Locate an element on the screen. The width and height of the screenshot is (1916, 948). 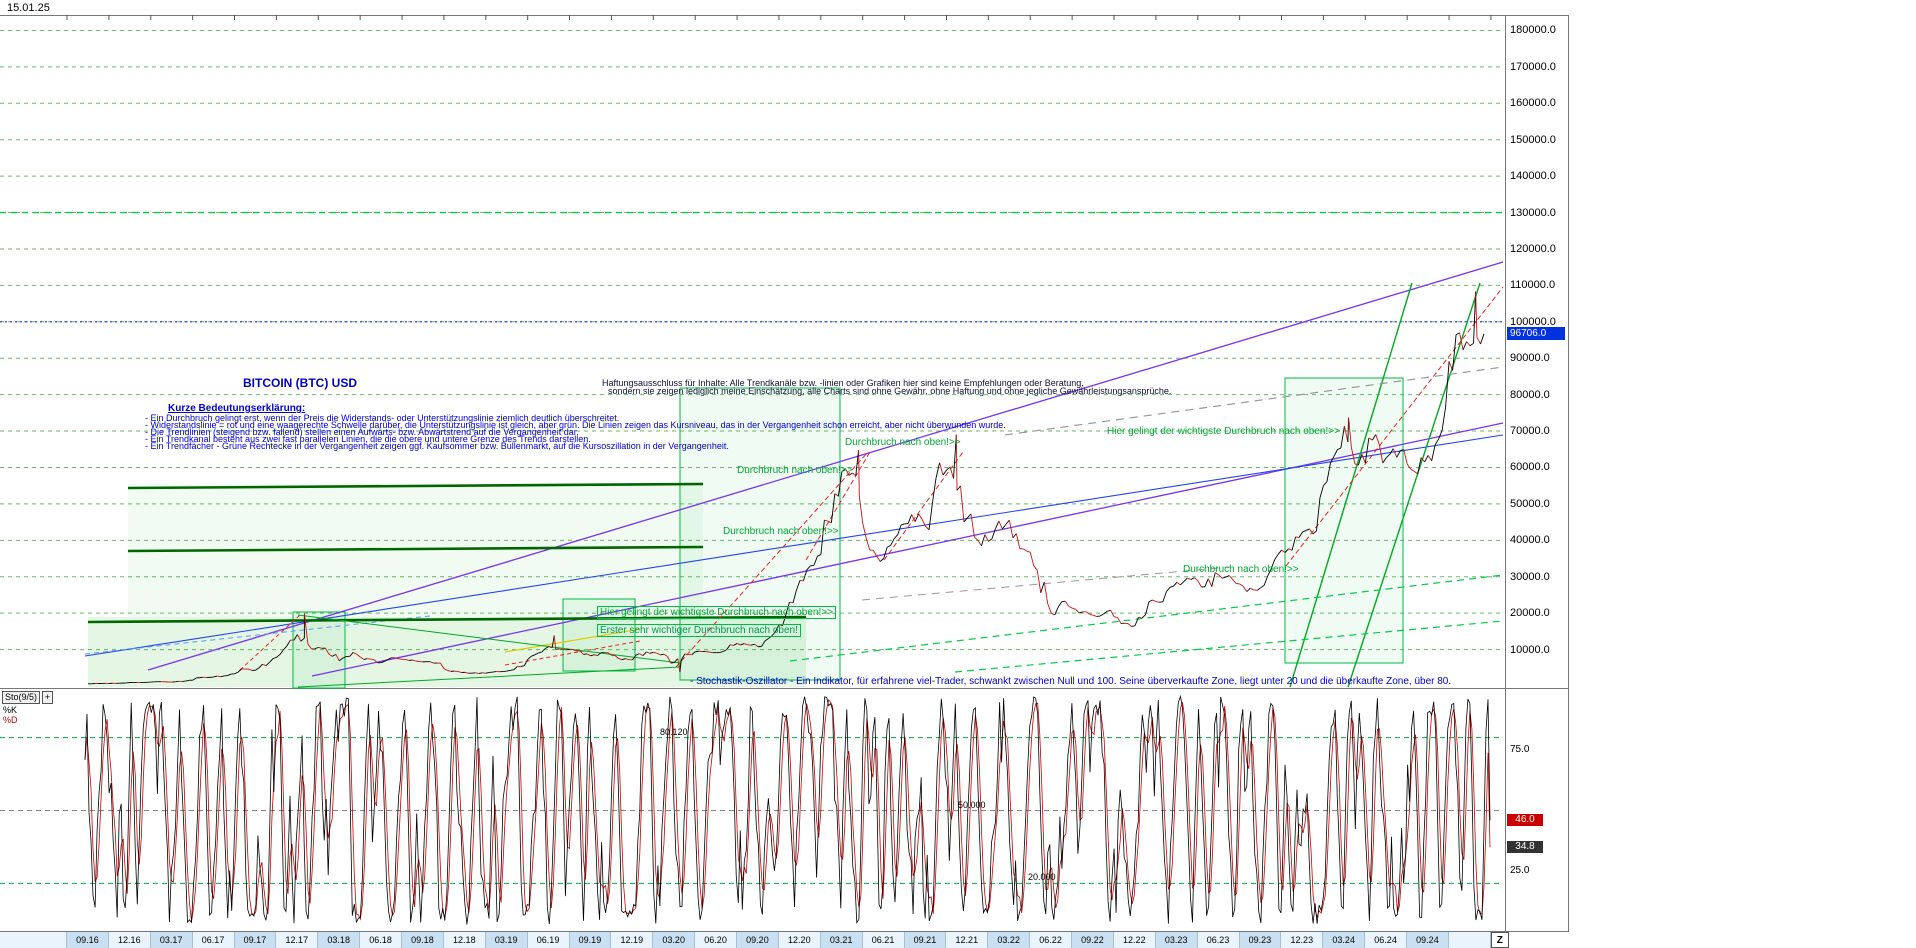
time-label-06.22: 06.22 is located at coordinates (1051, 940).